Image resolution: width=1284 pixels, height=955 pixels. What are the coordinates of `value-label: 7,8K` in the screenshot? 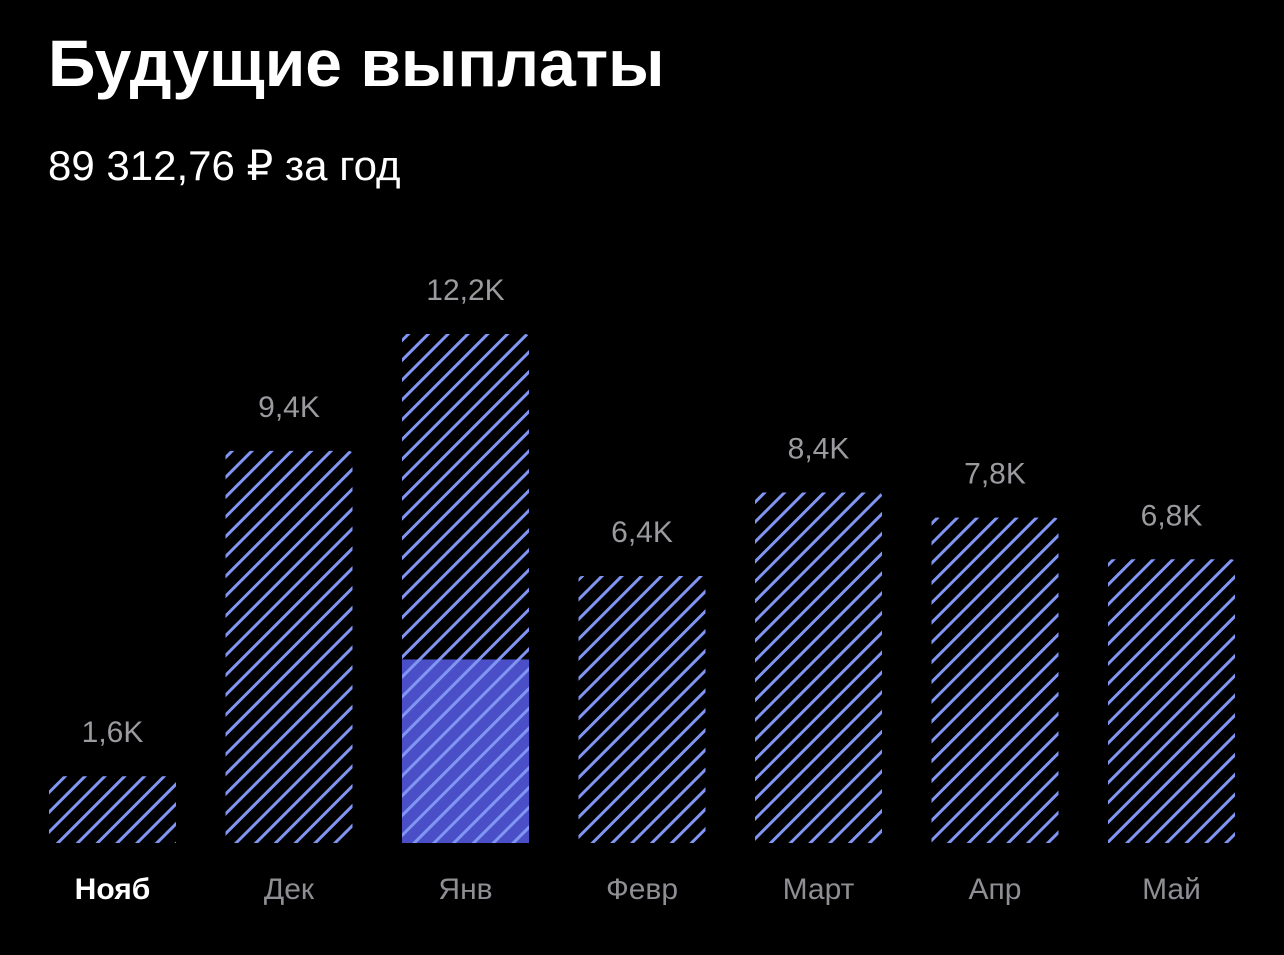 It's located at (995, 474).